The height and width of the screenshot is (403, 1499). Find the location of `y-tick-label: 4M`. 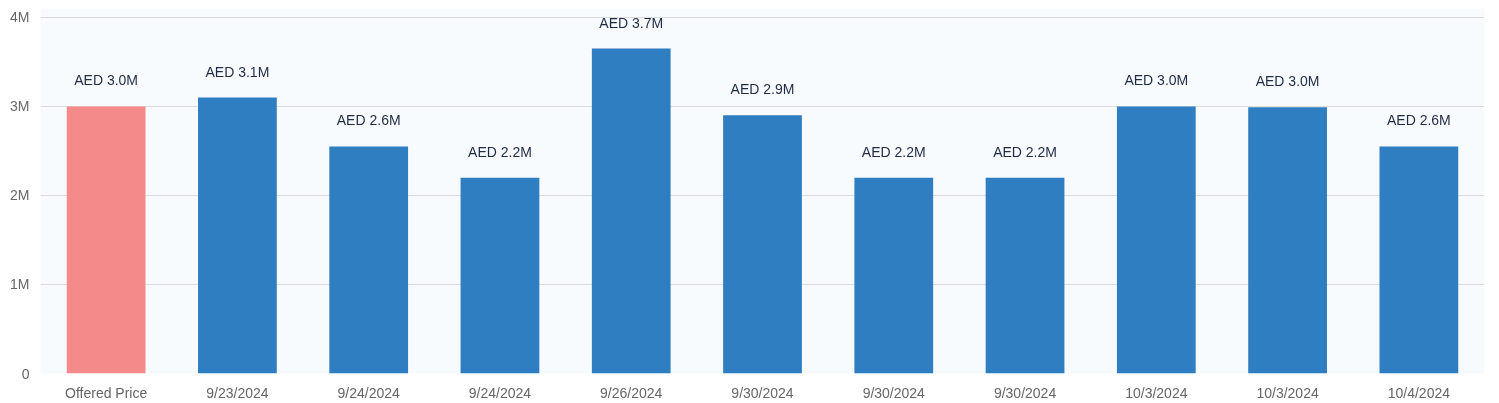

y-tick-label: 4M is located at coordinates (20, 17).